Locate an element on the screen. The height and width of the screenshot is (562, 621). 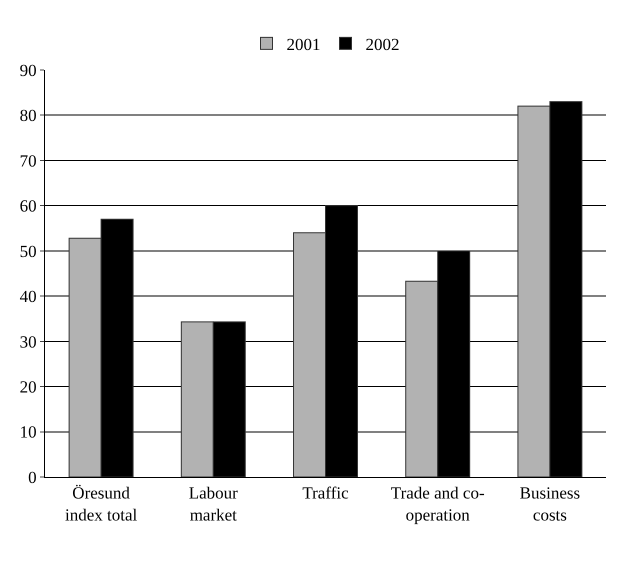
x-tick-label: Traffic is located at coordinates (326, 492).